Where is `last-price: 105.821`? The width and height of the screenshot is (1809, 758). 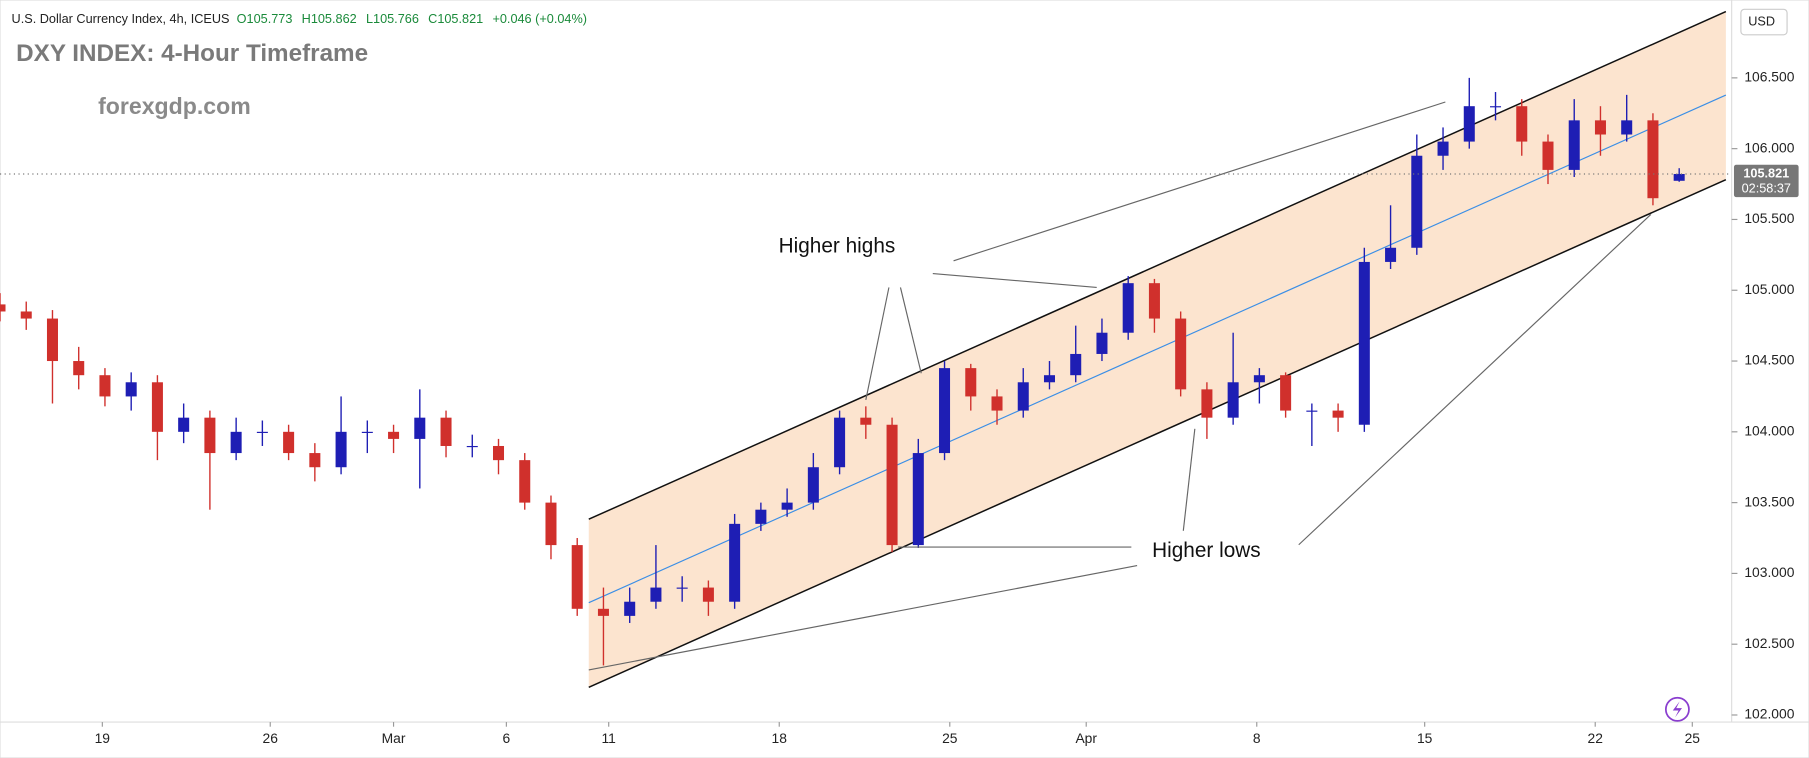 last-price: 105.821 is located at coordinates (1766, 172).